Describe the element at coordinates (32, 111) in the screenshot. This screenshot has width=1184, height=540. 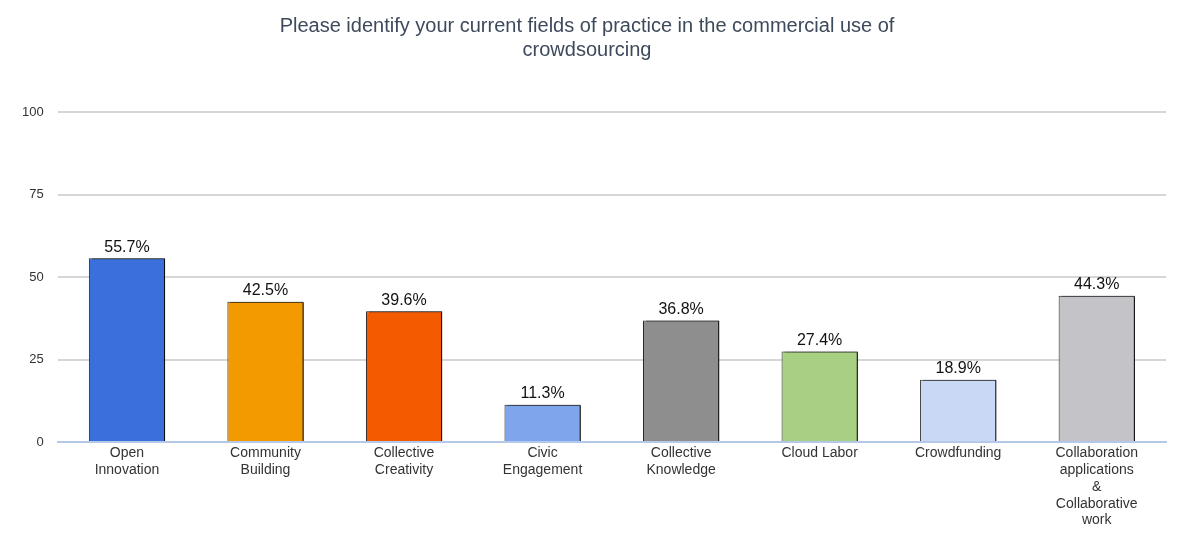
I see `y-tick-label: 100` at that location.